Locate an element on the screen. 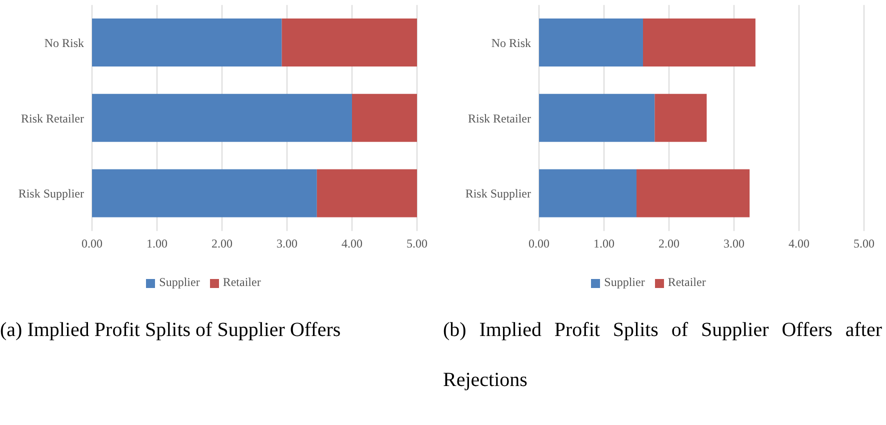 The image size is (886, 425). text: (a) Implied Profit Splits of Supplier Offers is located at coordinates (171, 330).